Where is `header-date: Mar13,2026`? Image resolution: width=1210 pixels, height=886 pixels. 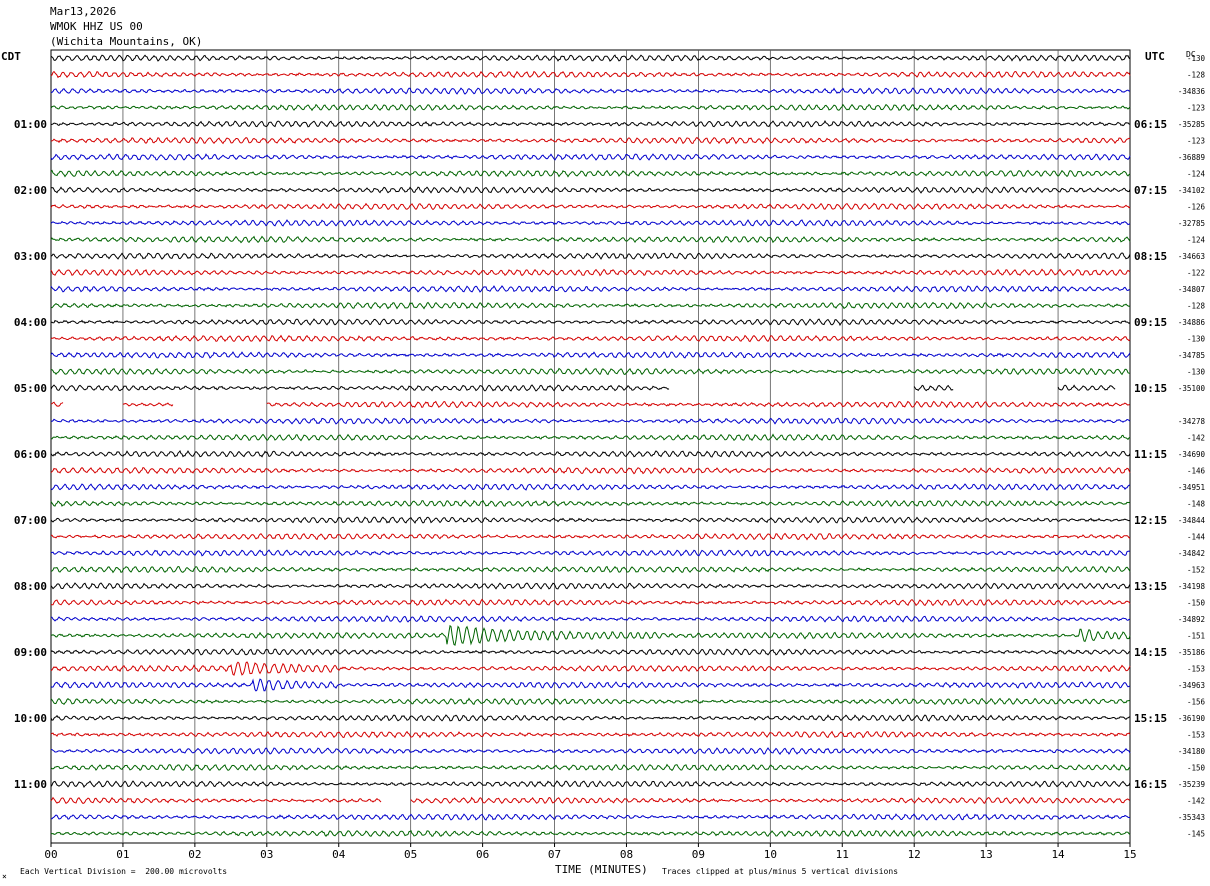 header-date: Mar13,2026 is located at coordinates (83, 11).